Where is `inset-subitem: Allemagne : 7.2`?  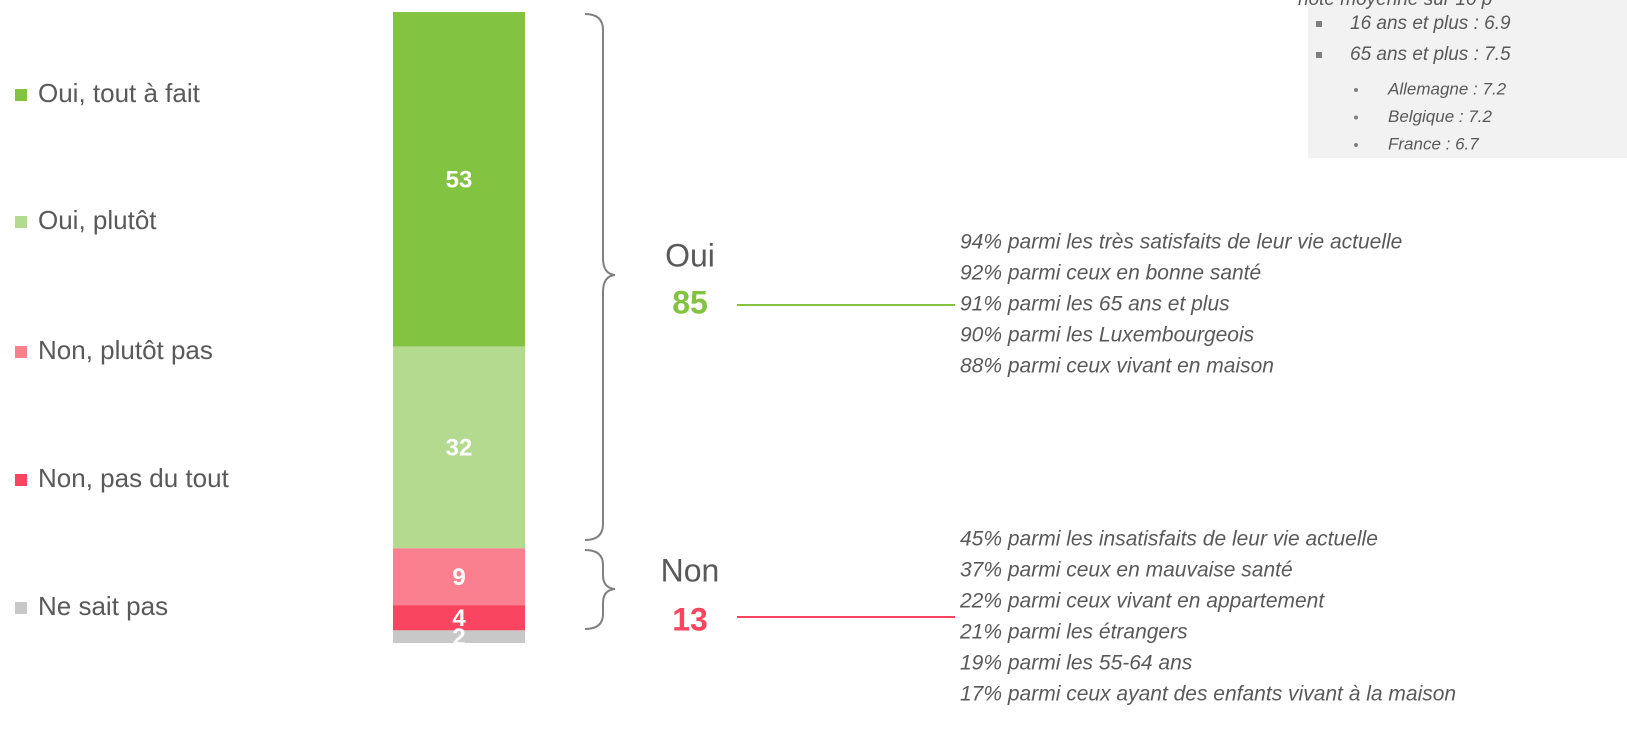 inset-subitem: Allemagne : 7.2 is located at coordinates (1447, 88).